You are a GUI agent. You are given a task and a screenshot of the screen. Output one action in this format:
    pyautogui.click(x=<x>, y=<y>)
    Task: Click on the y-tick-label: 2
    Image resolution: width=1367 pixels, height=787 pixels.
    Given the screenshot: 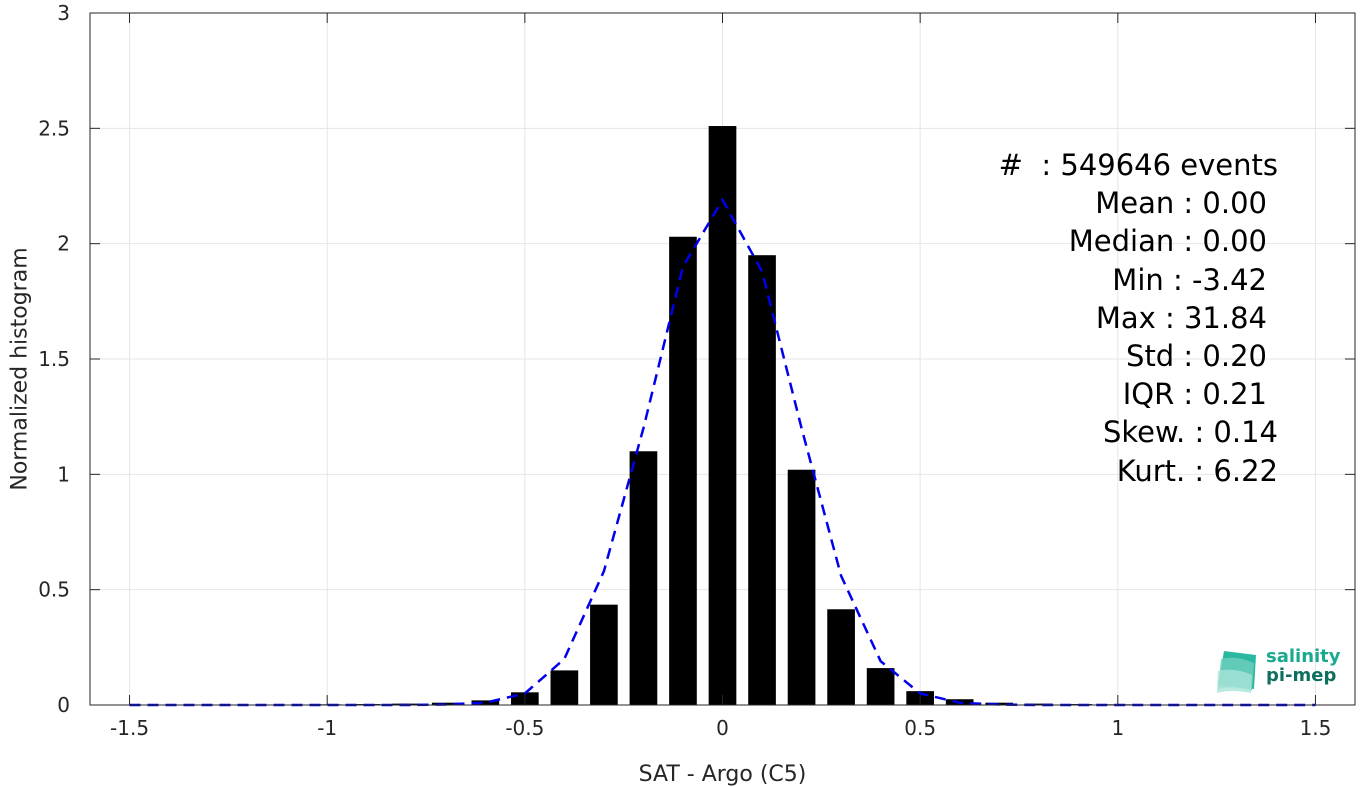 What is the action you would take?
    pyautogui.click(x=63, y=244)
    